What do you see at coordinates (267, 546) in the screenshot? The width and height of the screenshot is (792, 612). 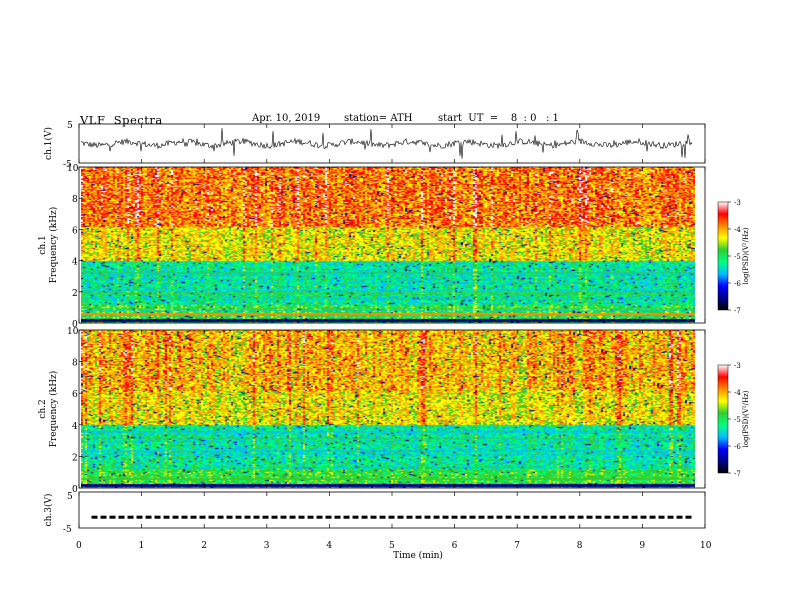 I see `x-tick-label: 3` at bounding box center [267, 546].